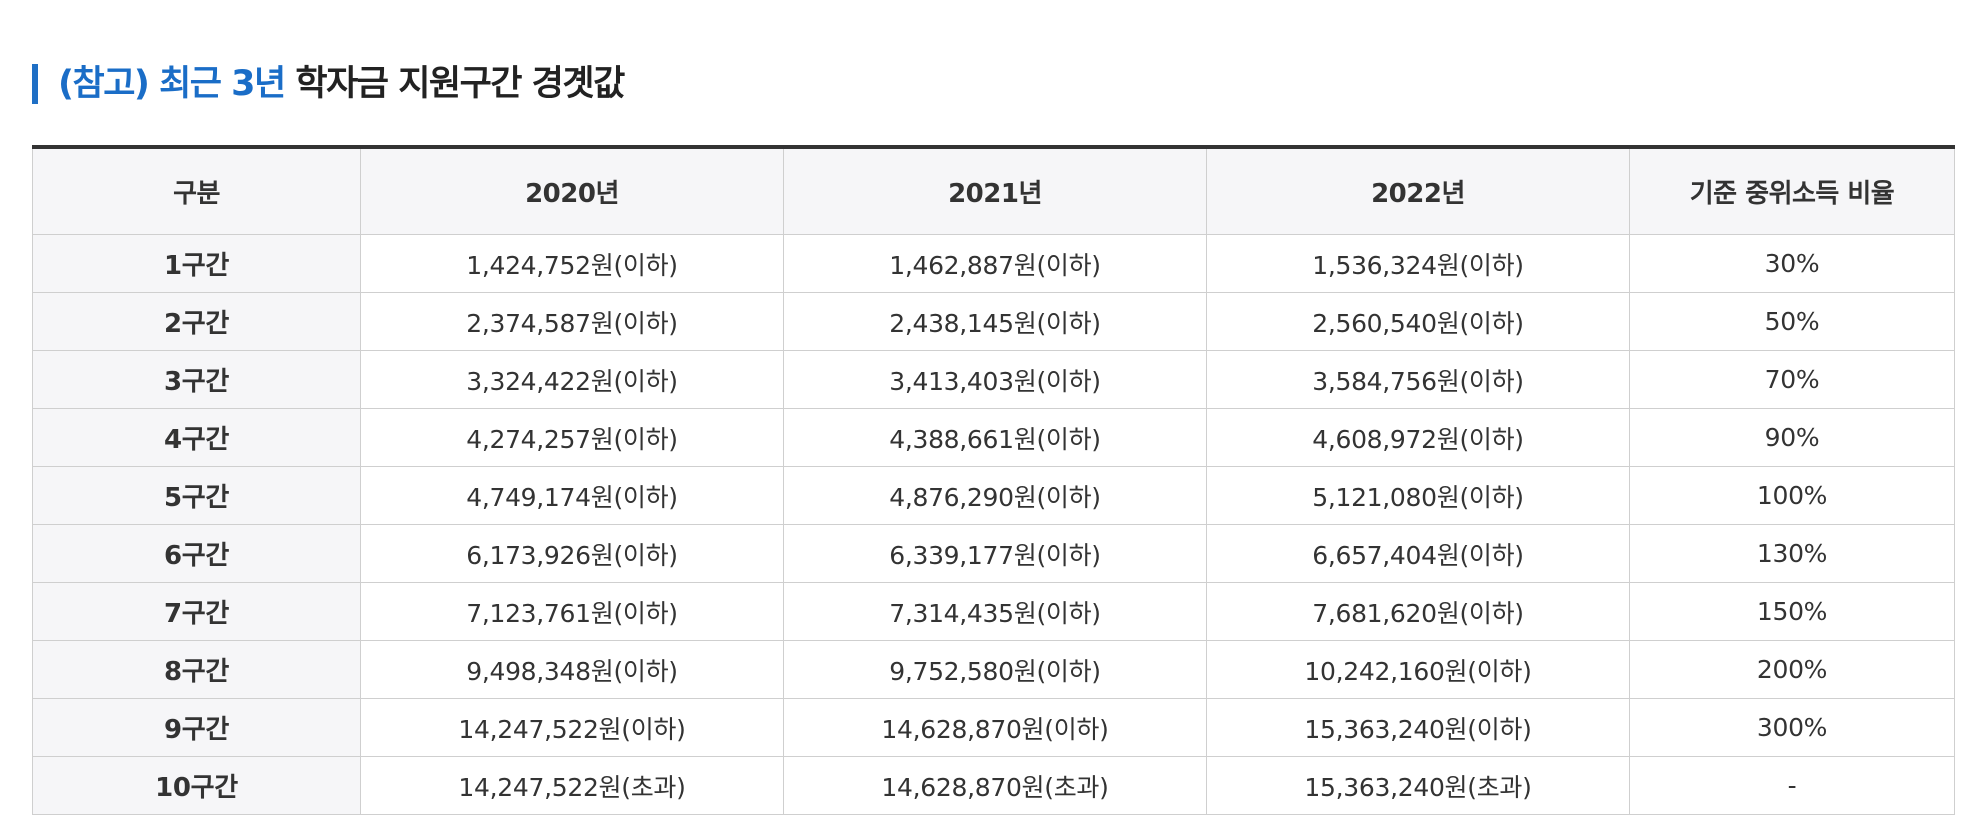  What do you see at coordinates (1418, 785) in the screenshot?
I see `cell-2022: 15,363,240원(초과)` at bounding box center [1418, 785].